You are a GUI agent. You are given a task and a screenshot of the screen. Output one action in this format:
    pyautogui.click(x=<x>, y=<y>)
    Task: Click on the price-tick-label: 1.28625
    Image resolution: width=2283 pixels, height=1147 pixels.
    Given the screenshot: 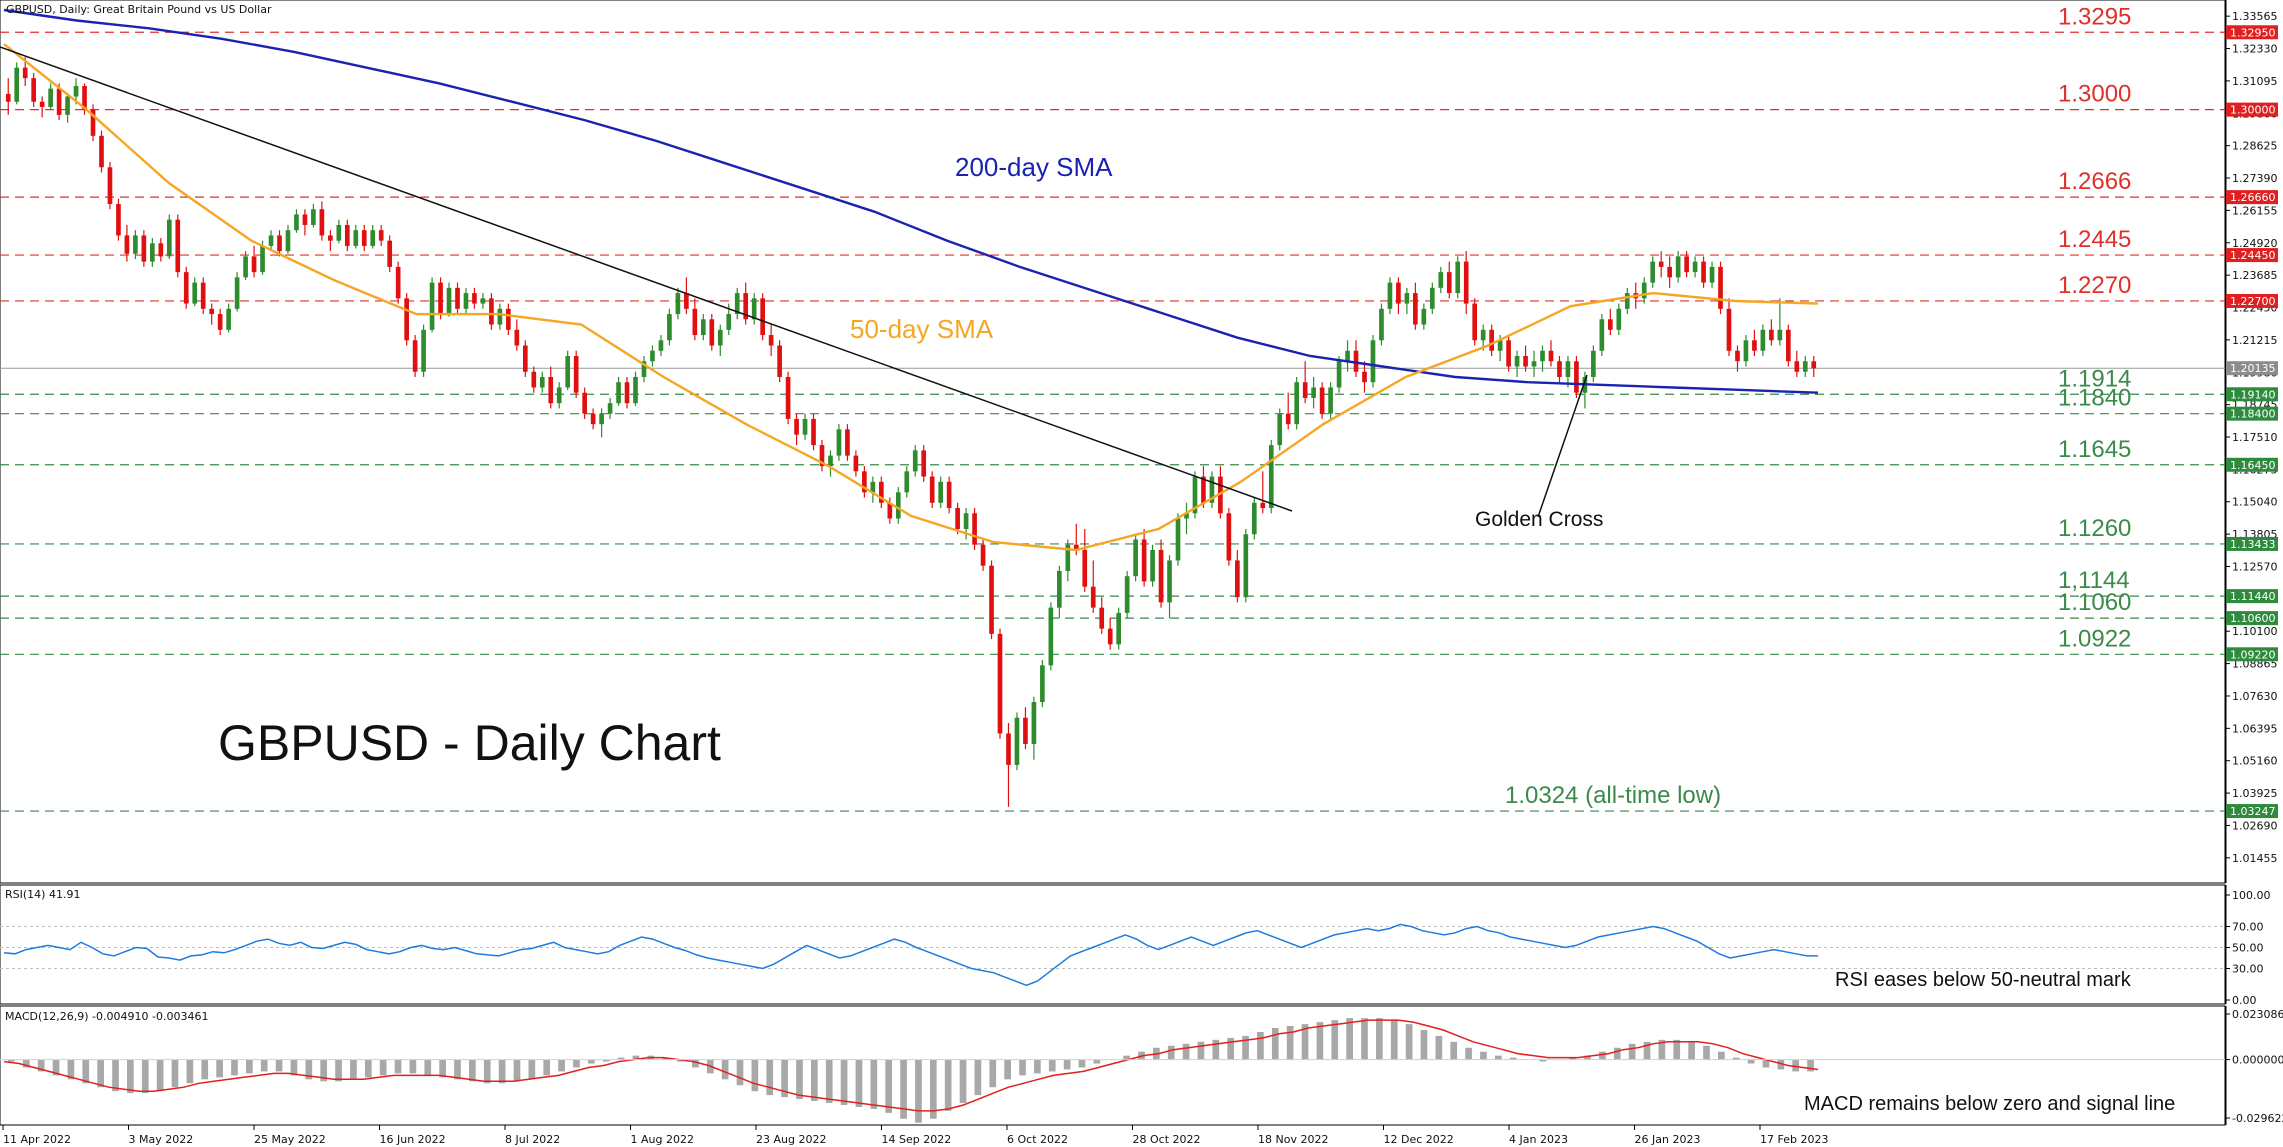 What is the action you would take?
    pyautogui.click(x=2255, y=146)
    